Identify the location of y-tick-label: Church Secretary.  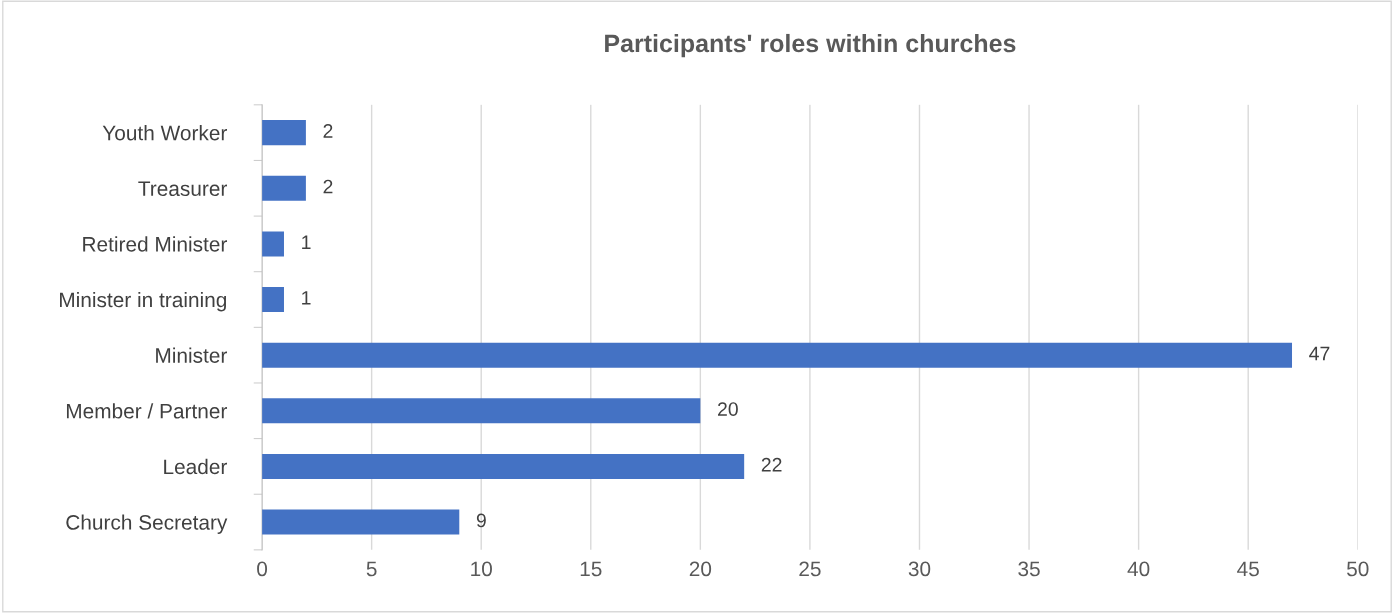
(147, 524).